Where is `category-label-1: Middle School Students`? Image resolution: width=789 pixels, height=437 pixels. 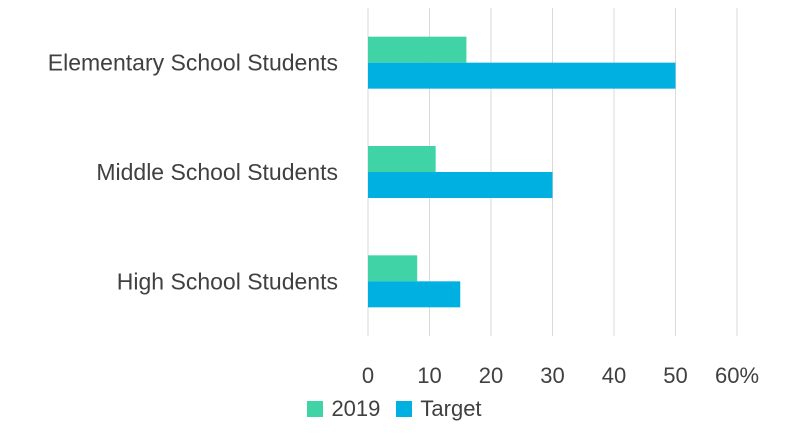 category-label-1: Middle School Students is located at coordinates (217, 172).